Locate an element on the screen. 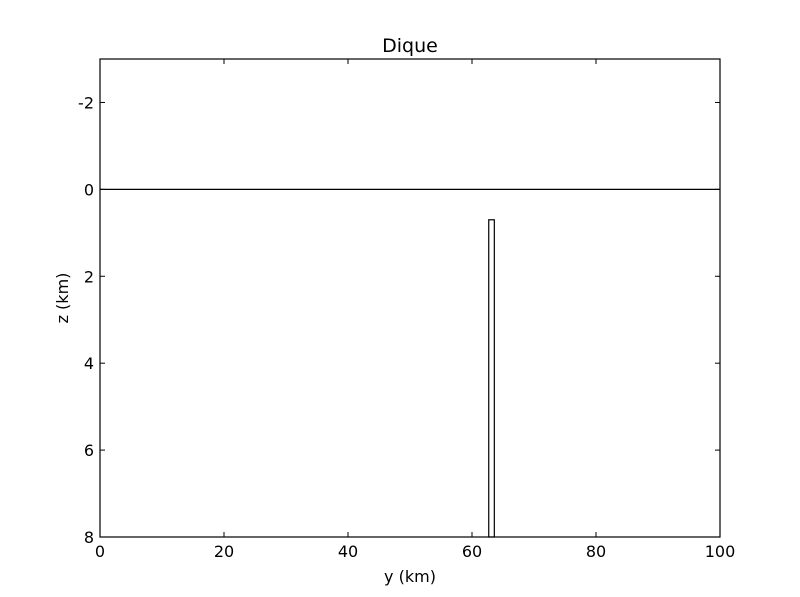 This screenshot has width=800, height=597. x-tick-label: 60 is located at coordinates (472, 551).